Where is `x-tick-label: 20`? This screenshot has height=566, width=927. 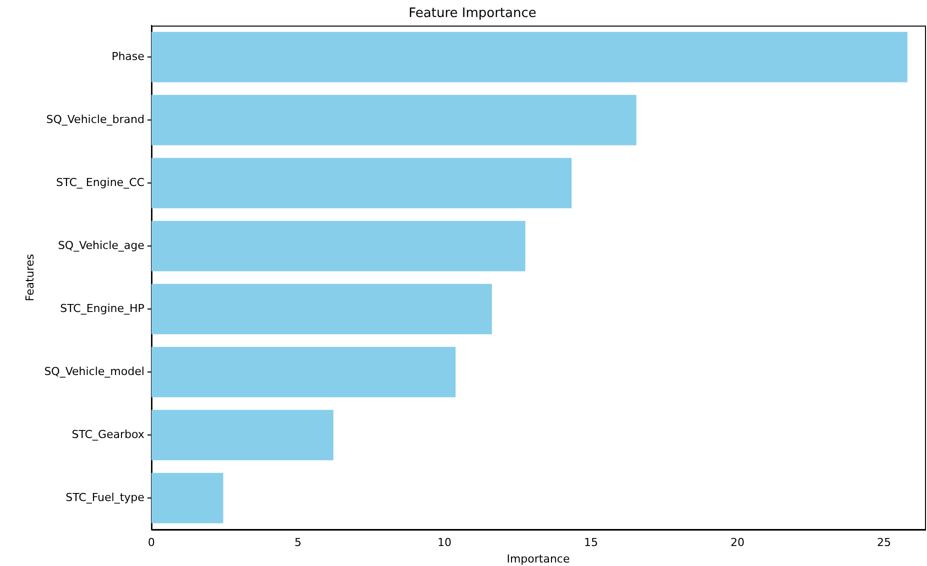 x-tick-label: 20 is located at coordinates (737, 543).